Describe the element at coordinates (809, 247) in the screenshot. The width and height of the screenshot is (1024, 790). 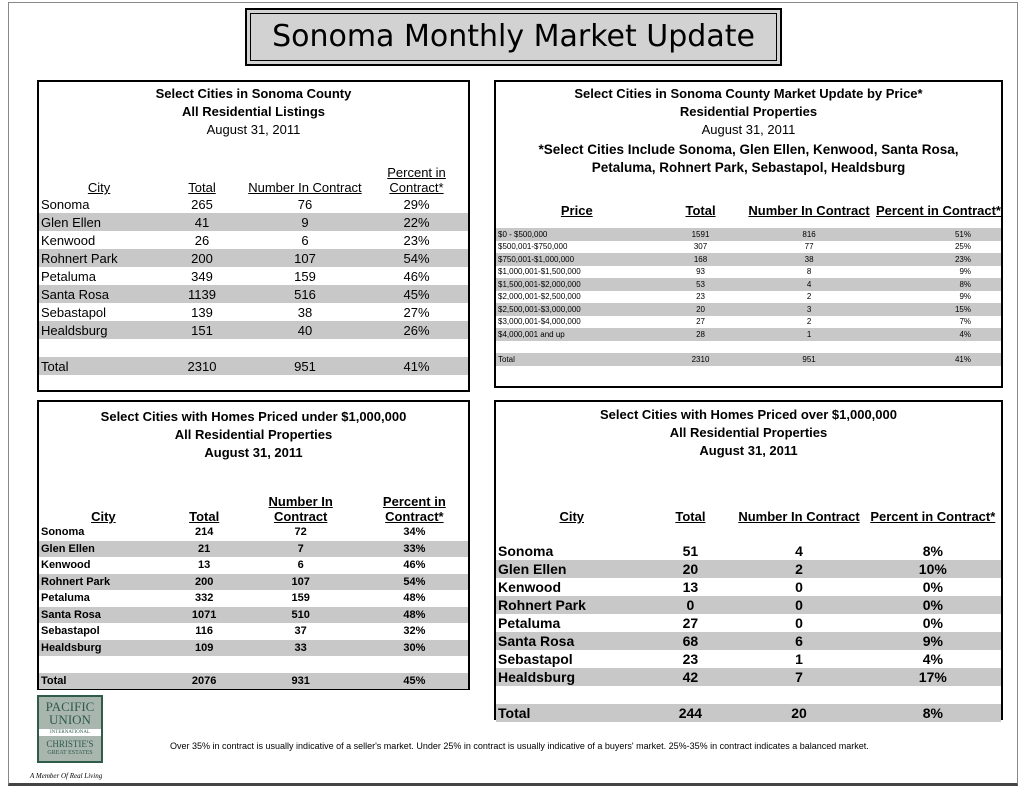
I see `table-cell: 77` at that location.